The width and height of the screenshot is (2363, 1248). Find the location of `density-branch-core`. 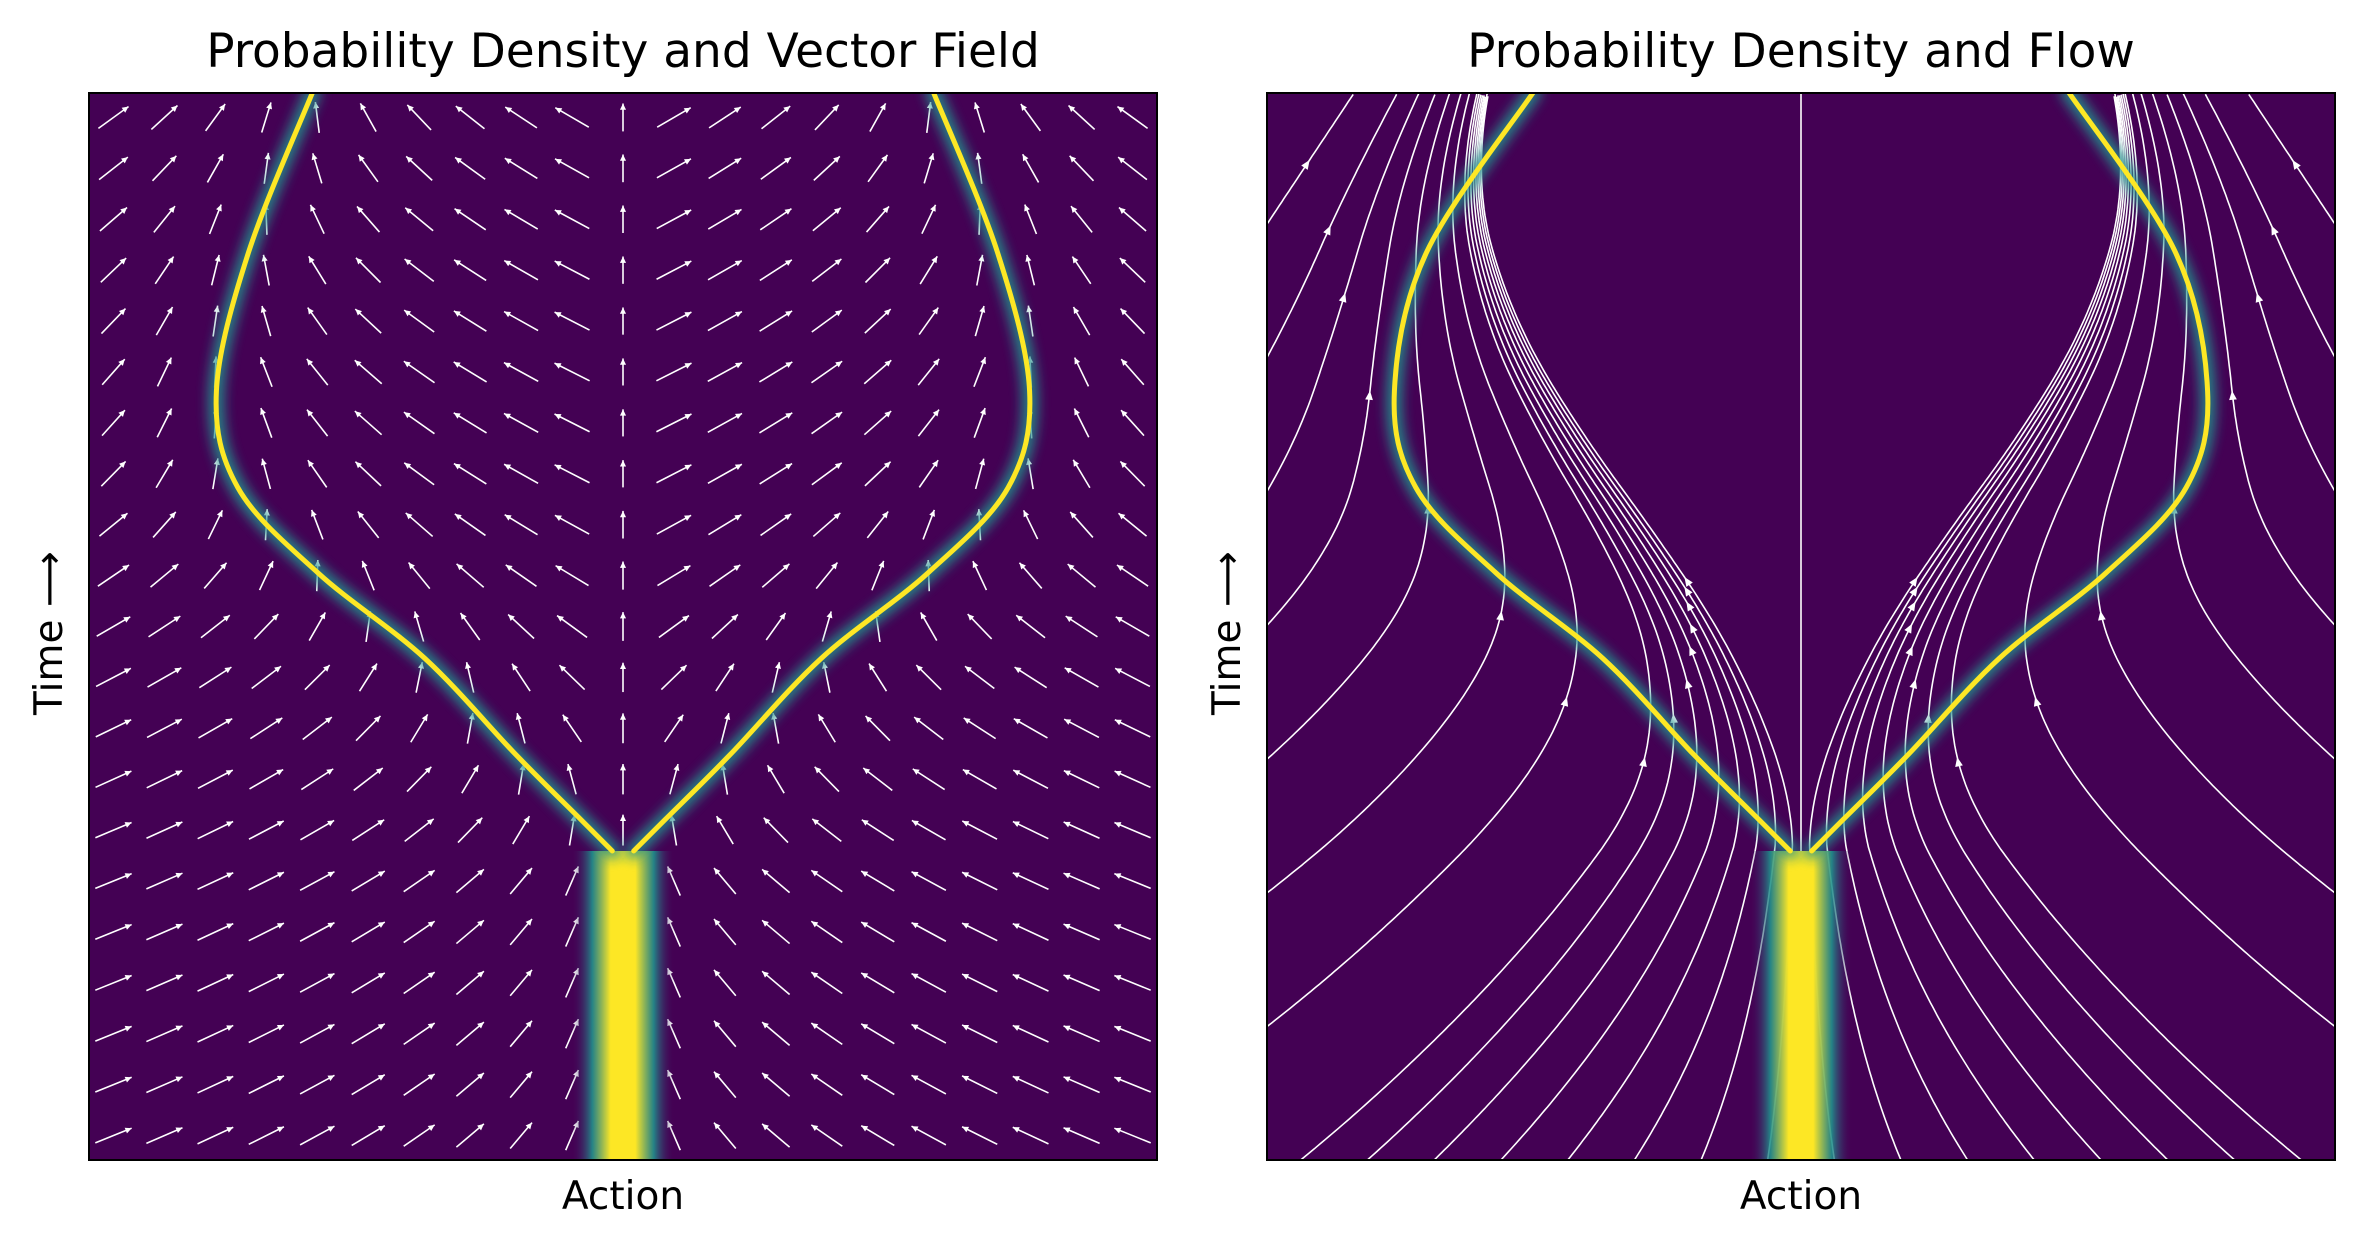

density-branch-core is located at coordinates (1592, 473).